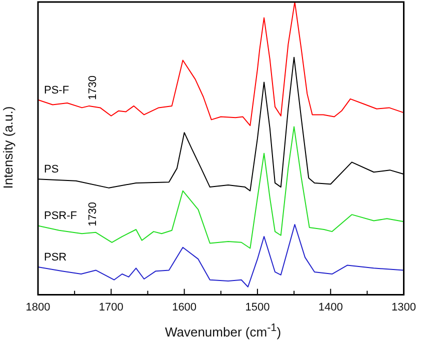 This screenshot has width=422, height=350. Describe the element at coordinates (38, 307) in the screenshot. I see `x-tick-label: 1800` at that location.